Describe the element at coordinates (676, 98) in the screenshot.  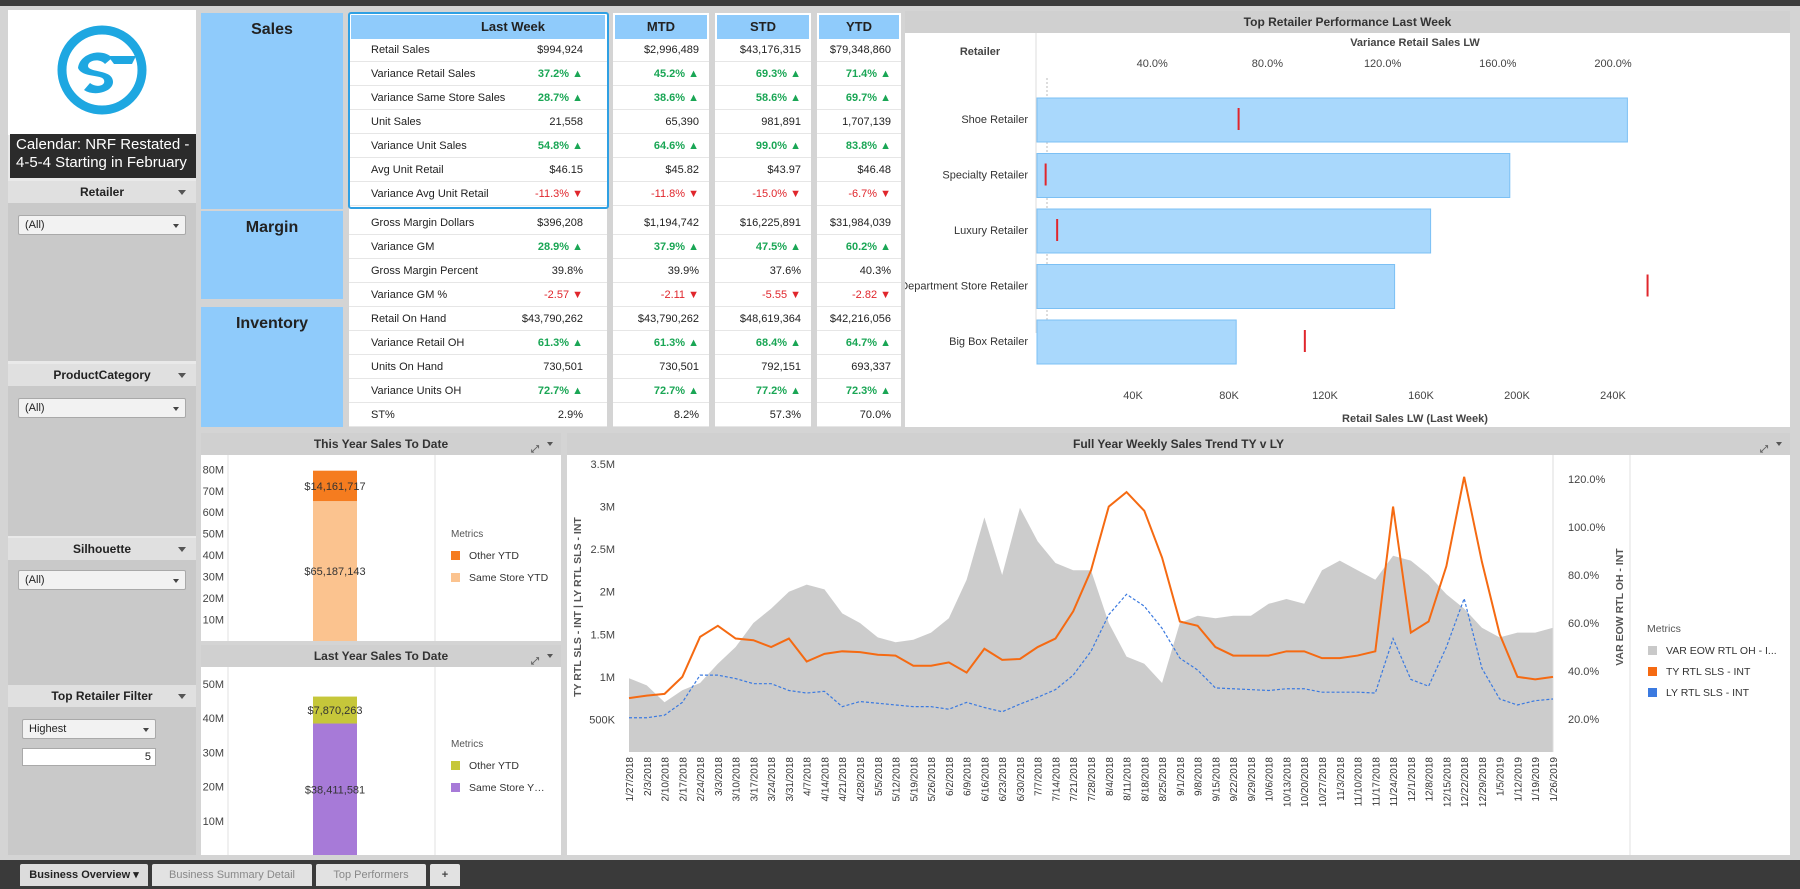
I see `kpi-value-mtd: 38.6% ▲` at that location.